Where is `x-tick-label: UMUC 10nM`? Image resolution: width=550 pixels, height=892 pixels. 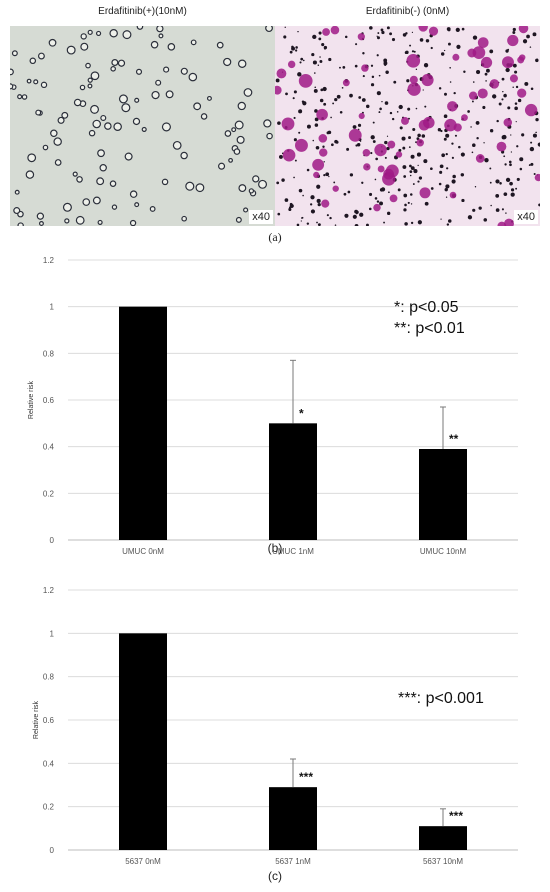
x-tick-label: UMUC 10nM is located at coordinates (443, 551).